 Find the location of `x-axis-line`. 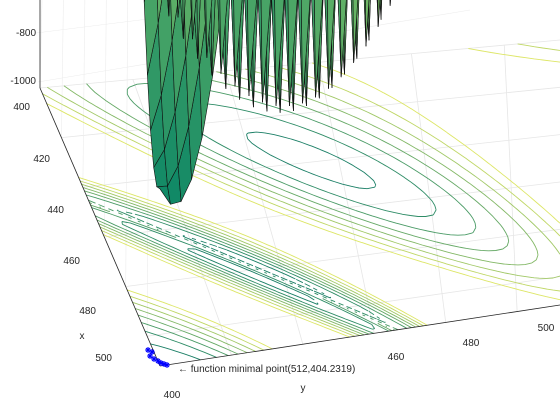

x-axis-line is located at coordinates (100, 227).